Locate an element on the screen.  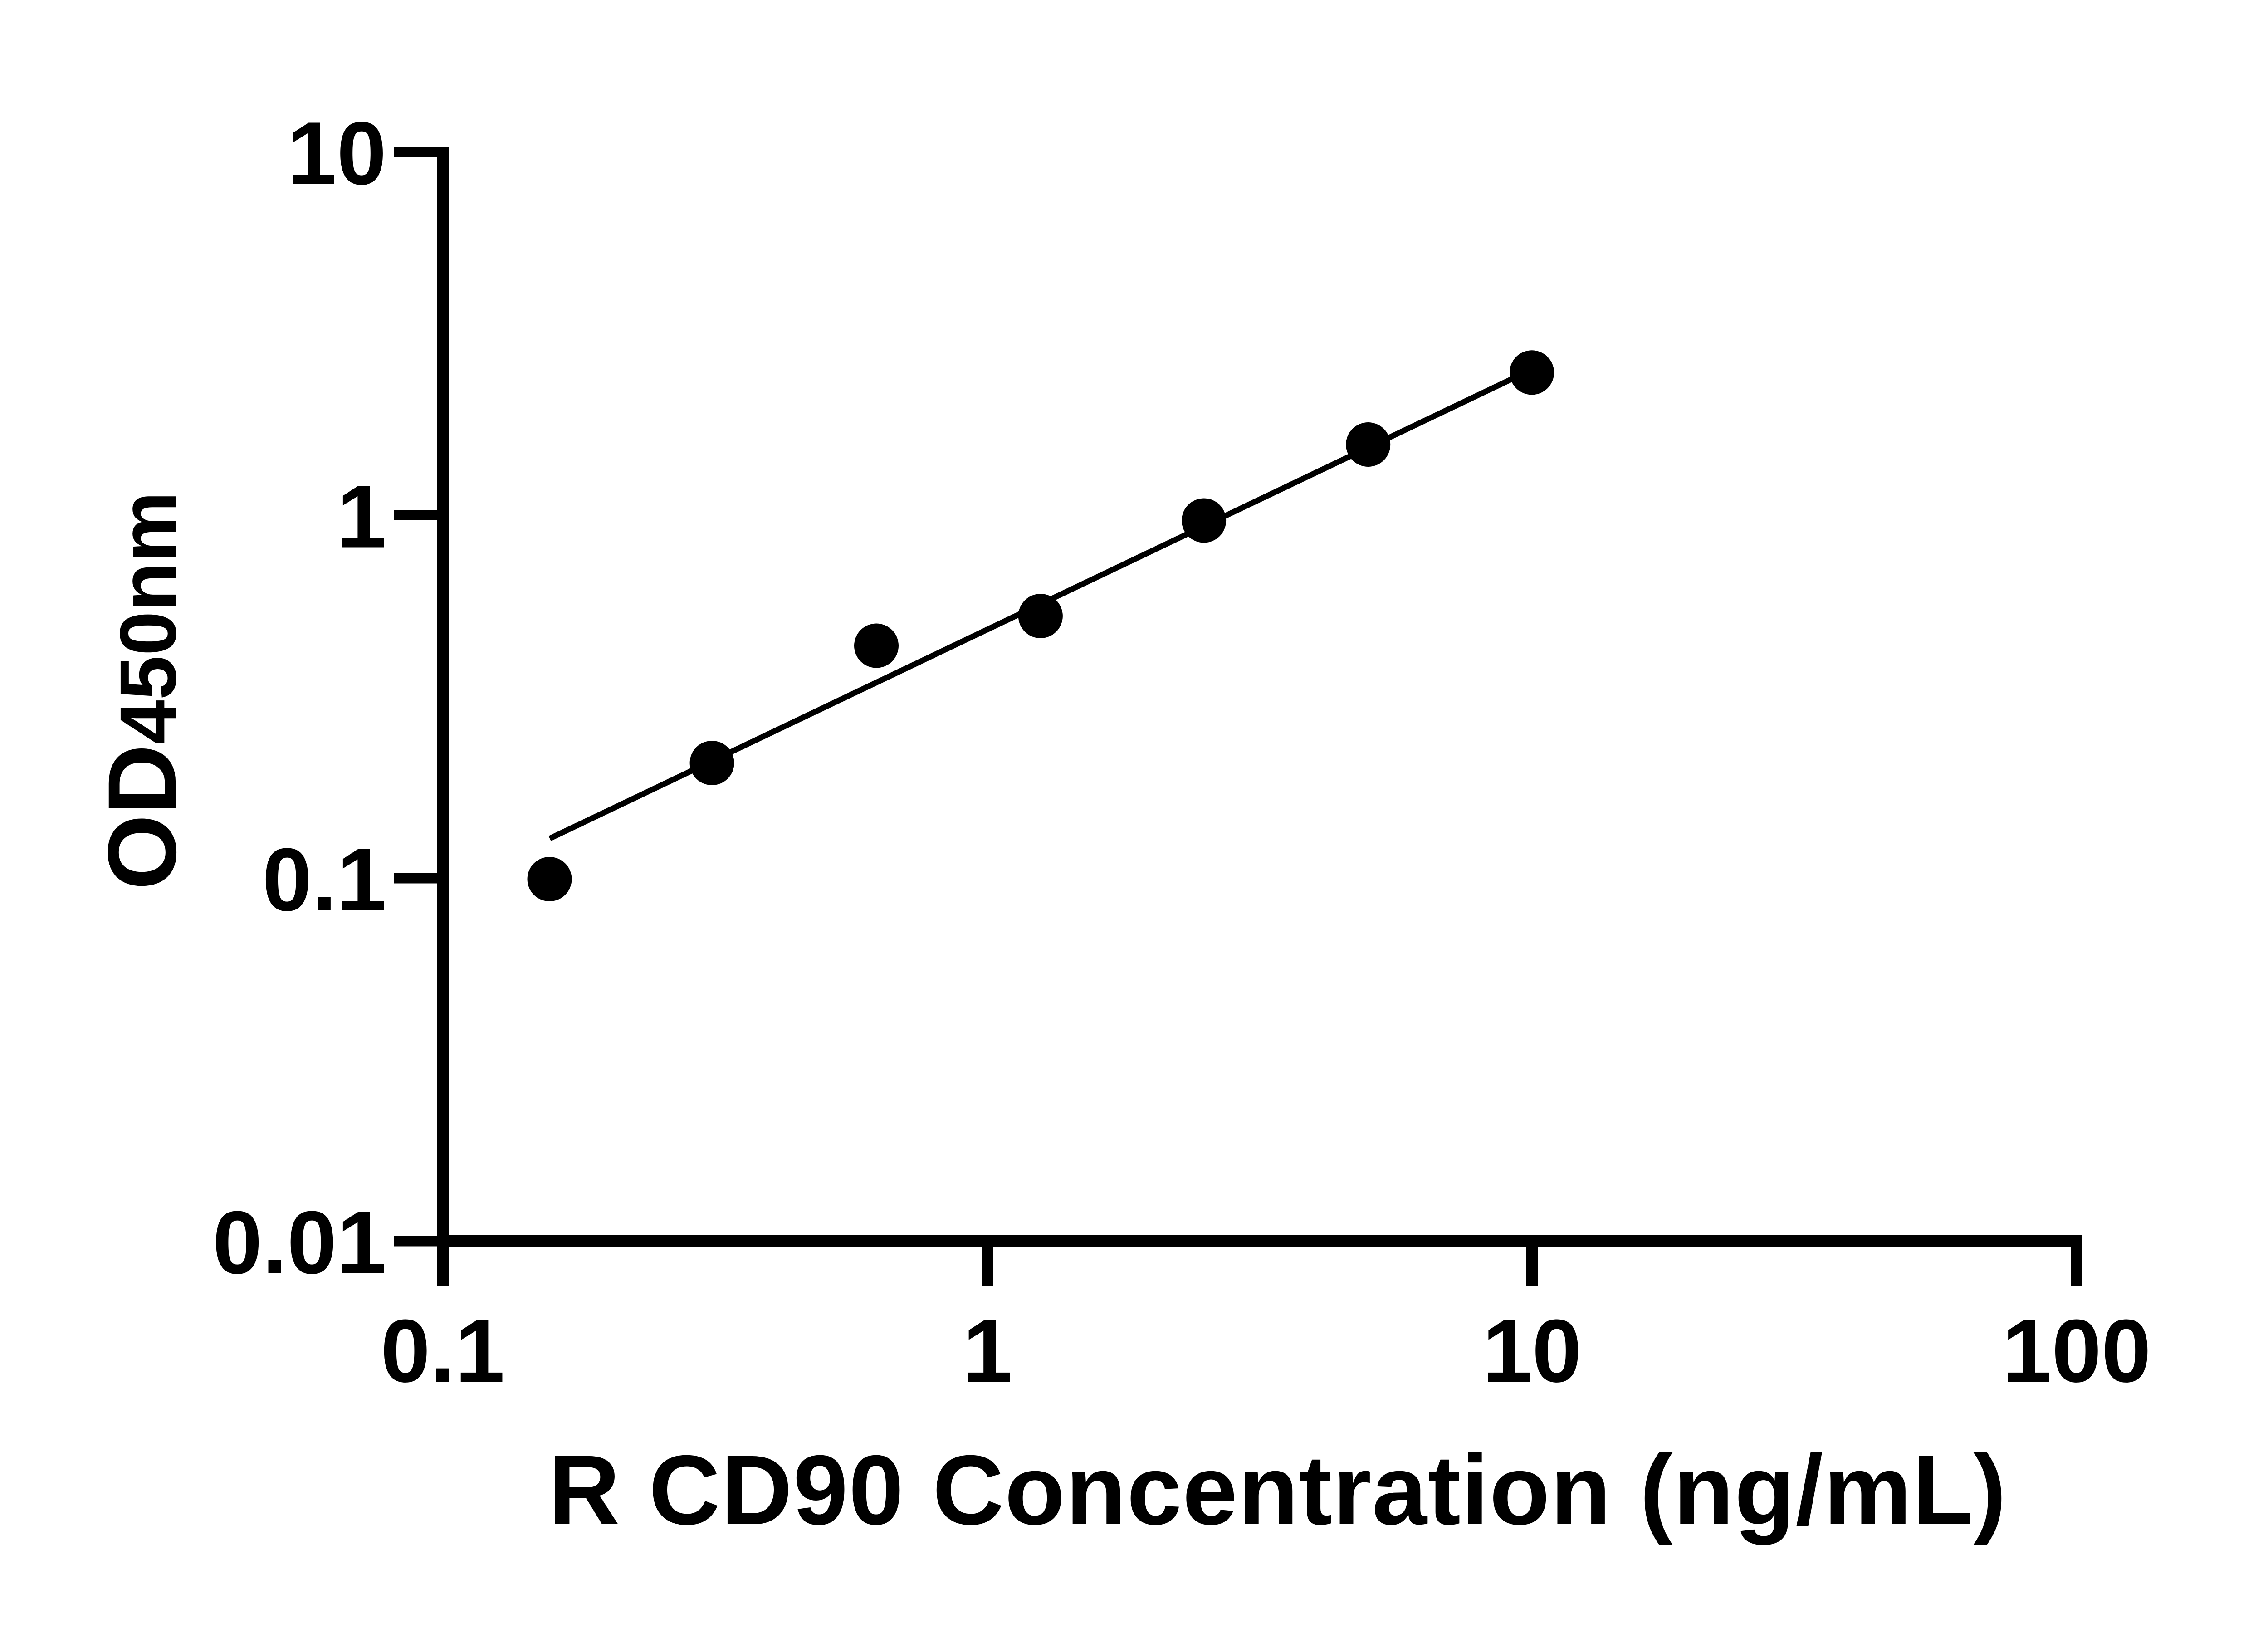
svg-text: 100 is located at coordinates (2076, 1351).